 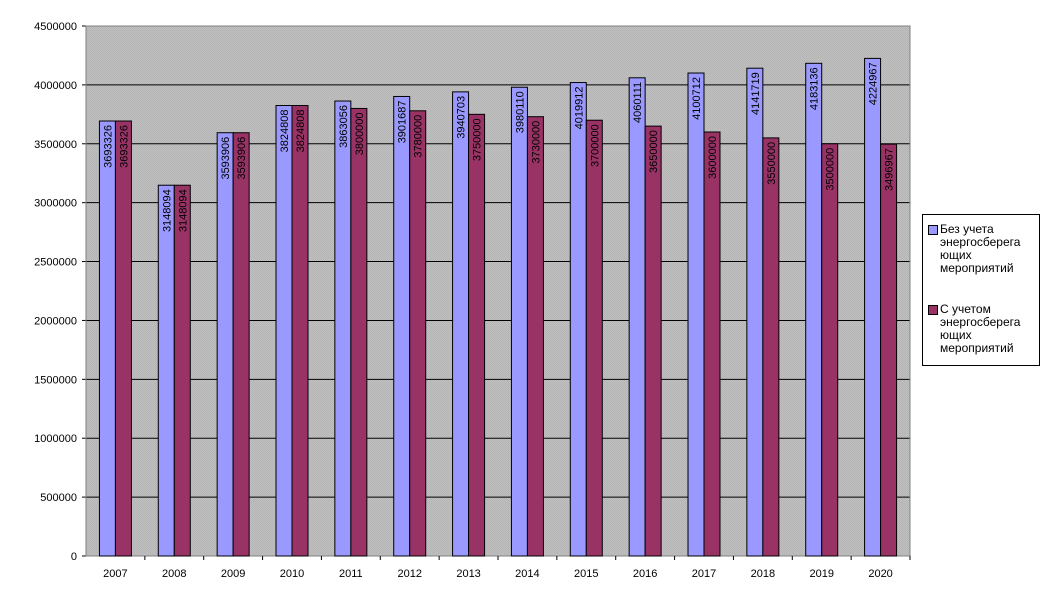 I want to click on data-label: 4141719, so click(x=756, y=93).